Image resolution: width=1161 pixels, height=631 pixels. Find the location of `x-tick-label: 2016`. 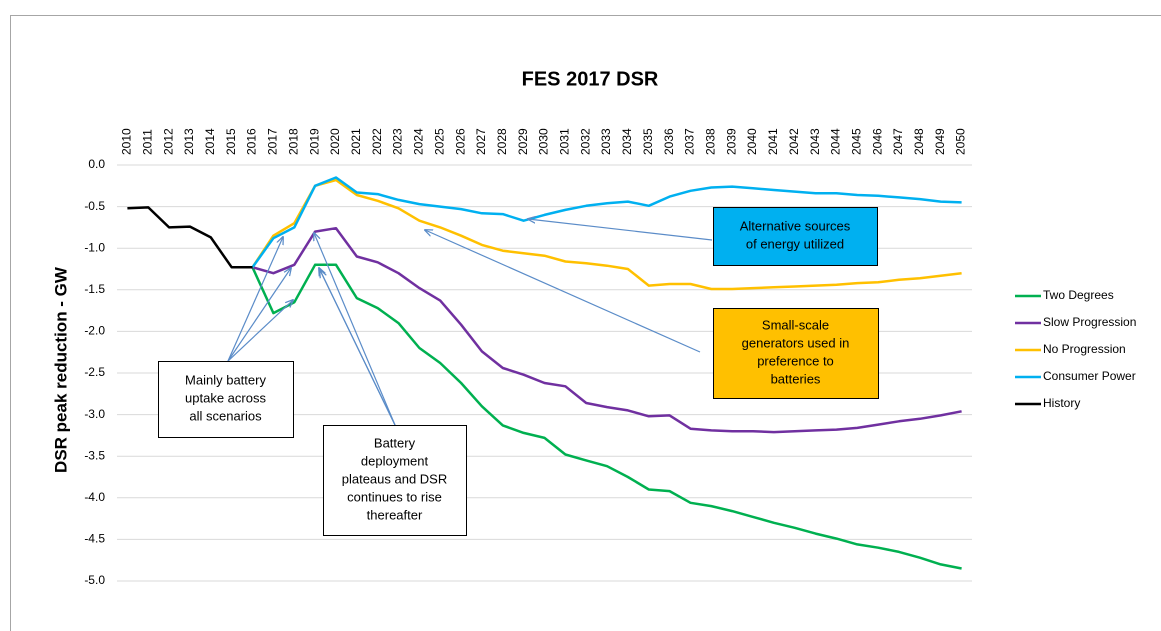

x-tick-label: 2016 is located at coordinates (252, 141).